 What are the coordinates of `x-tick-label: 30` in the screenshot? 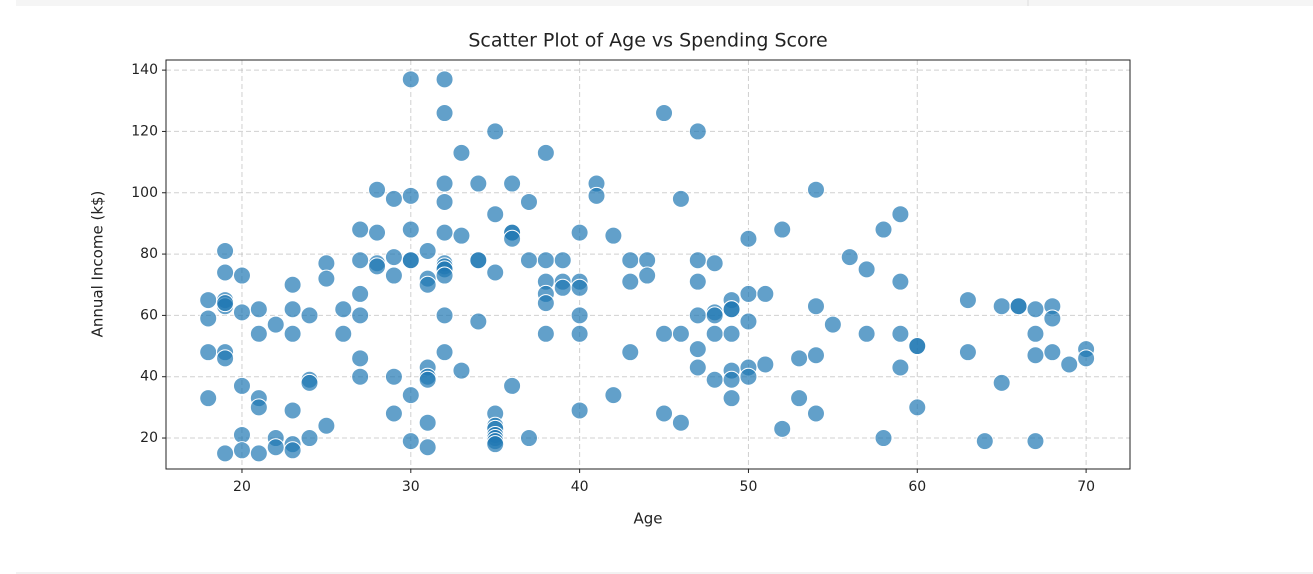 It's located at (411, 487).